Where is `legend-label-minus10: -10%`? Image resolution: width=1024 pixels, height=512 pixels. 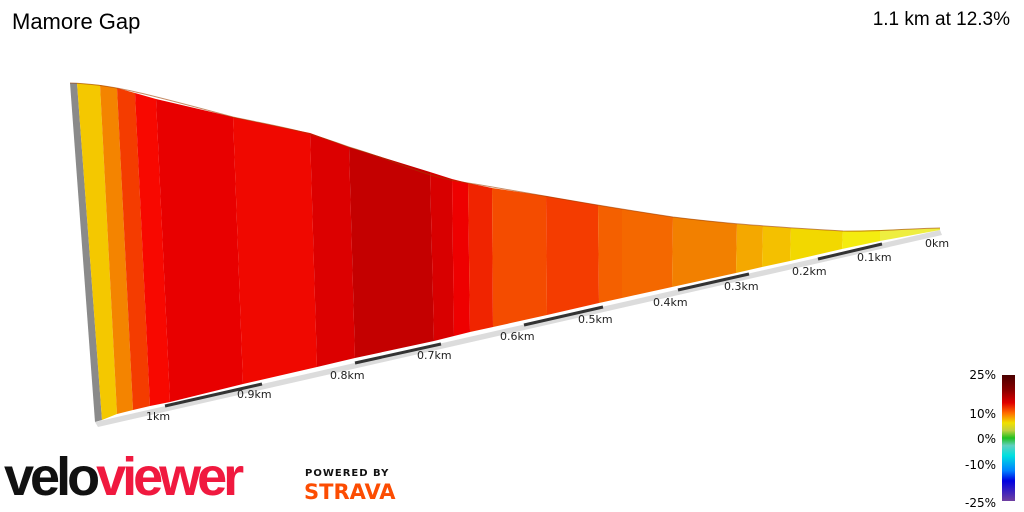
legend-label-minus10: -10% is located at coordinates (980, 465).